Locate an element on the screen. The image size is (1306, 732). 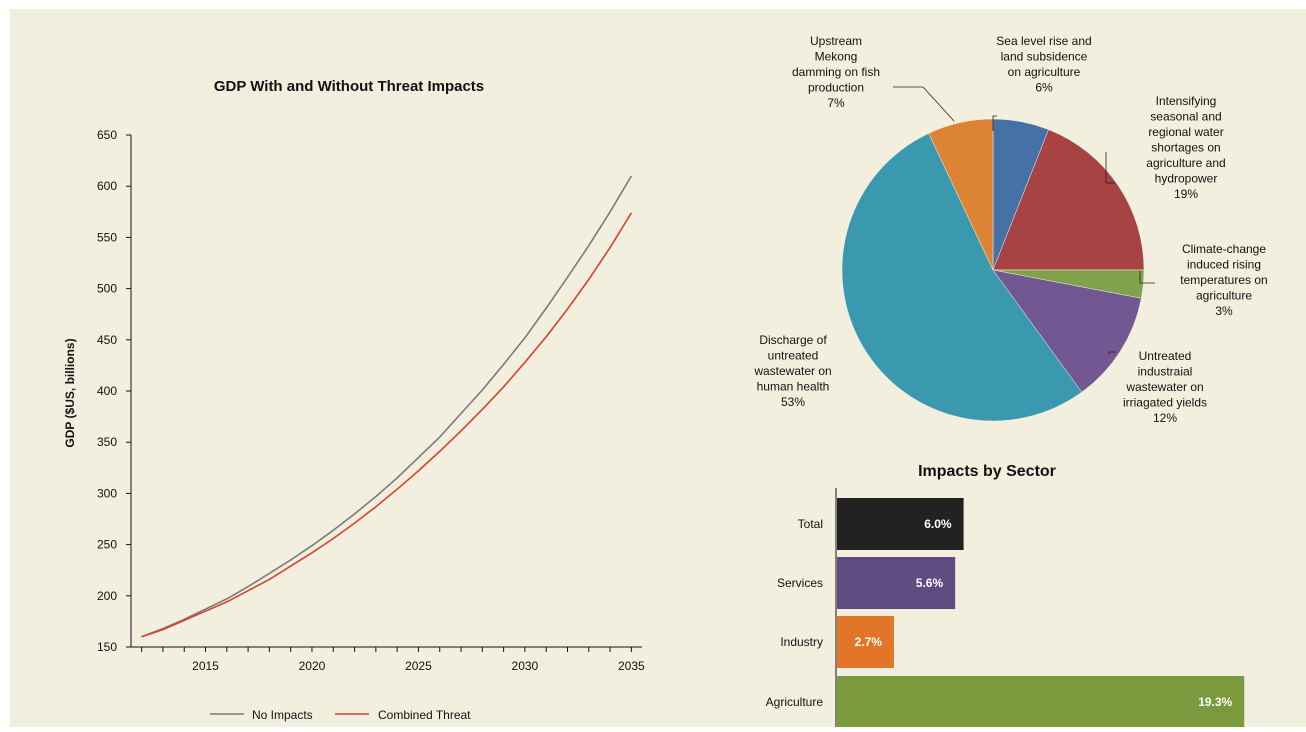
bar-value-label: 2.7% is located at coordinates (869, 642).